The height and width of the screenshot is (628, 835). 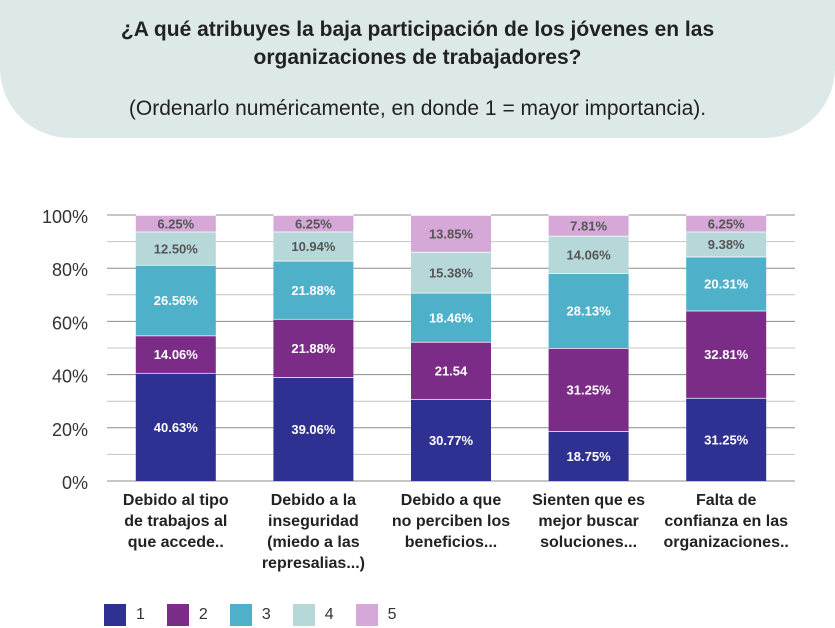 I want to click on y-tick-label: 60%, so click(x=70, y=323).